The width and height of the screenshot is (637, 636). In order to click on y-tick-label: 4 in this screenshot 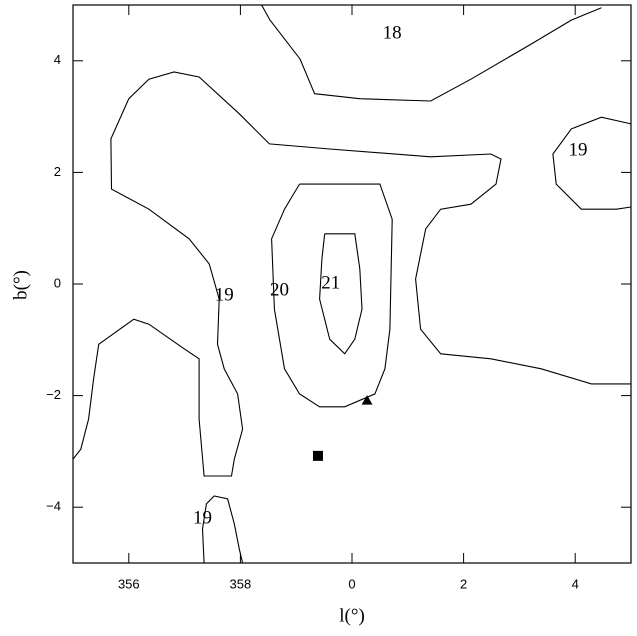, I will do `click(57, 59)`.